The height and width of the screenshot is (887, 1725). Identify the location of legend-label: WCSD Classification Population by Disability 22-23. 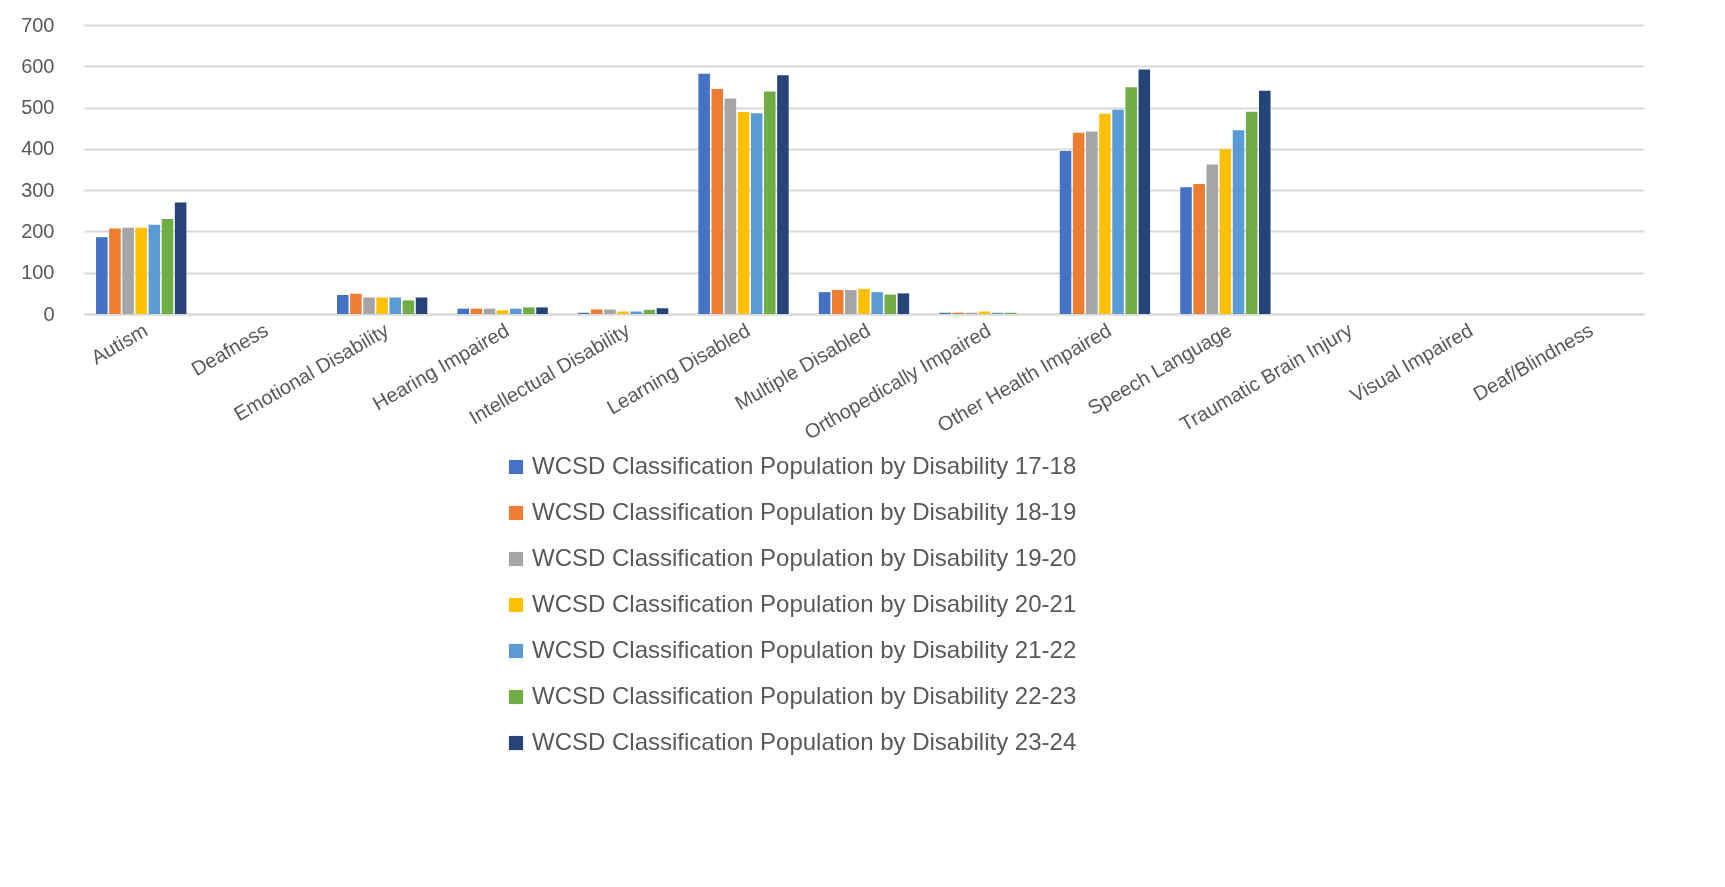
(804, 695).